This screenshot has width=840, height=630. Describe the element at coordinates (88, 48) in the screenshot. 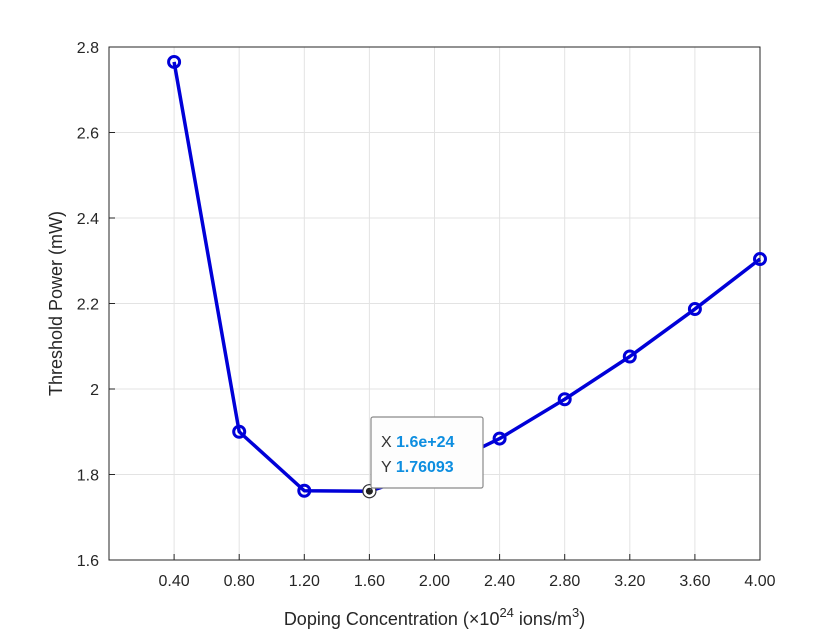

I see `y-tick-label: 2.8` at that location.